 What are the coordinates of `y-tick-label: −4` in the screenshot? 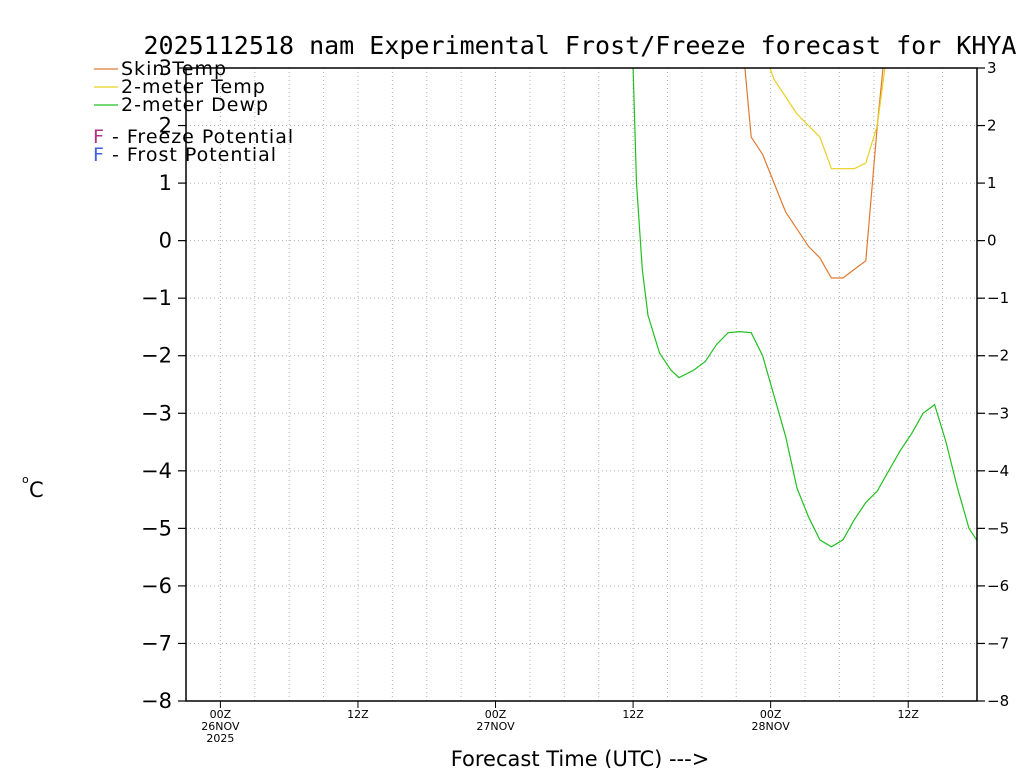 It's located at (156, 471).